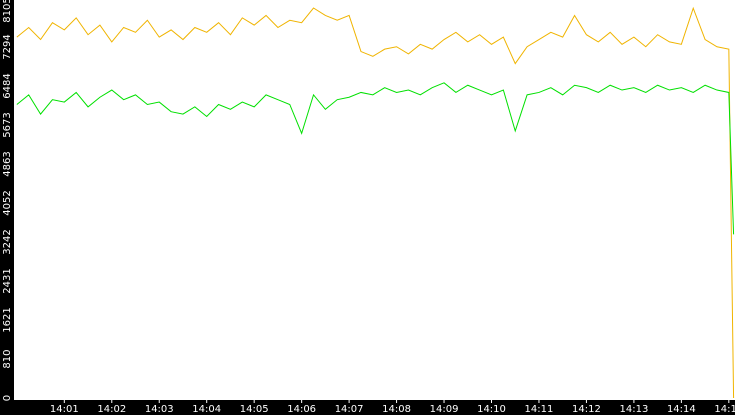 The height and width of the screenshot is (415, 735). Describe the element at coordinates (7, 398) in the screenshot. I see `y-tick-label: 0` at that location.